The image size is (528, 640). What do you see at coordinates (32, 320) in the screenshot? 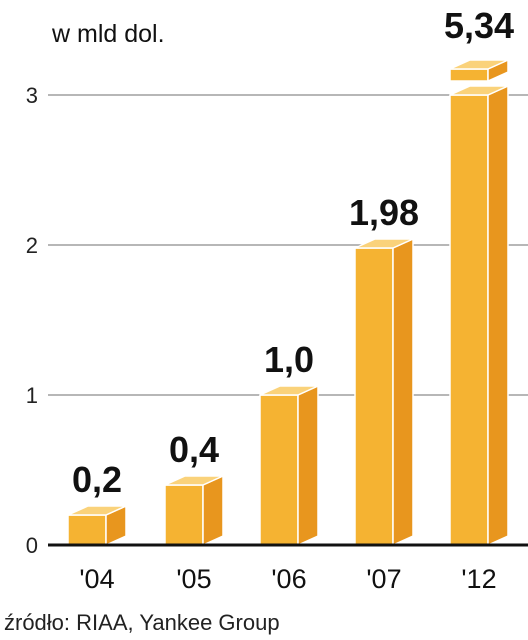
I see `y-axis-ticks: 0 1 2 3` at bounding box center [32, 320].